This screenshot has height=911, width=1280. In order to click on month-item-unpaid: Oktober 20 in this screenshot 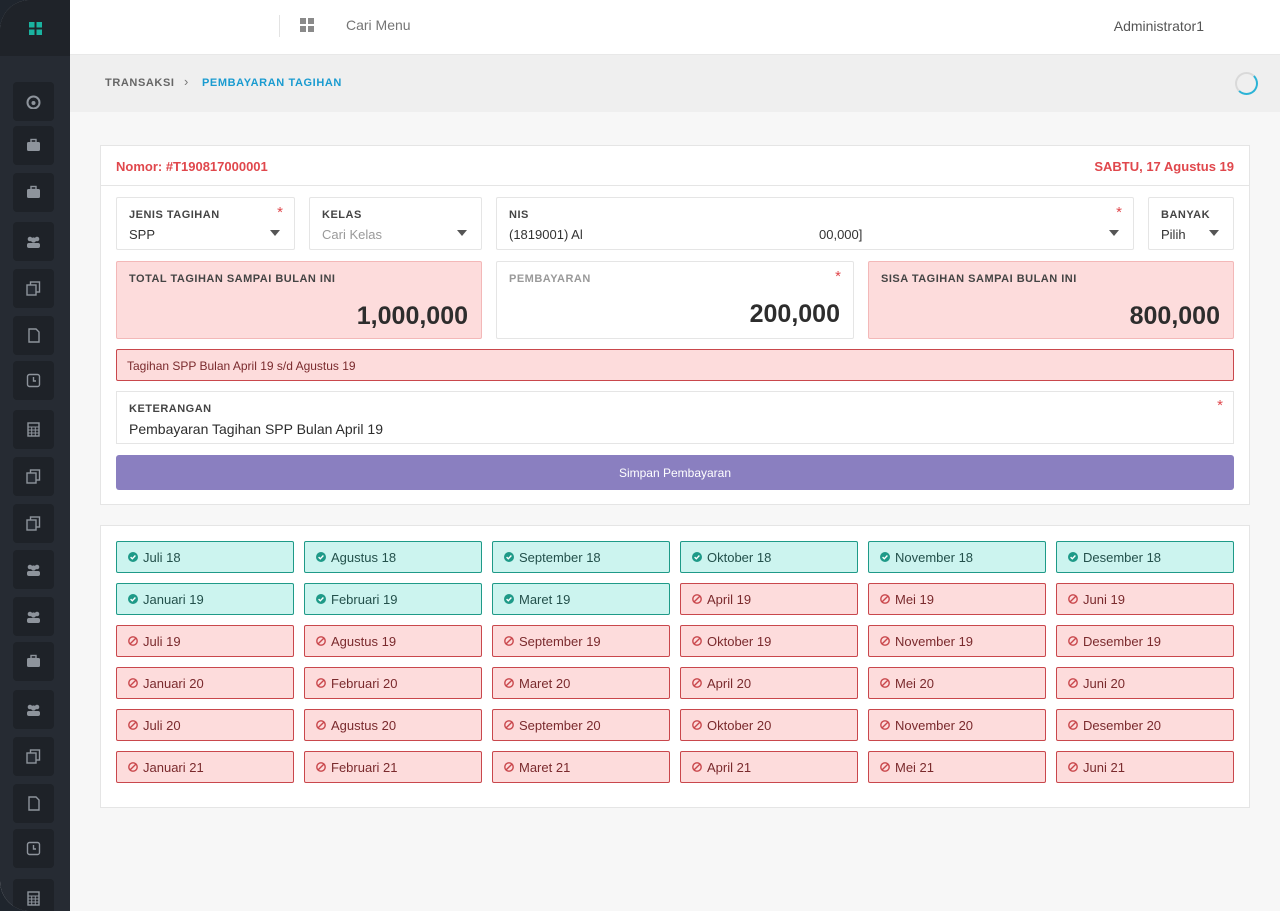, I will do `click(769, 725)`.